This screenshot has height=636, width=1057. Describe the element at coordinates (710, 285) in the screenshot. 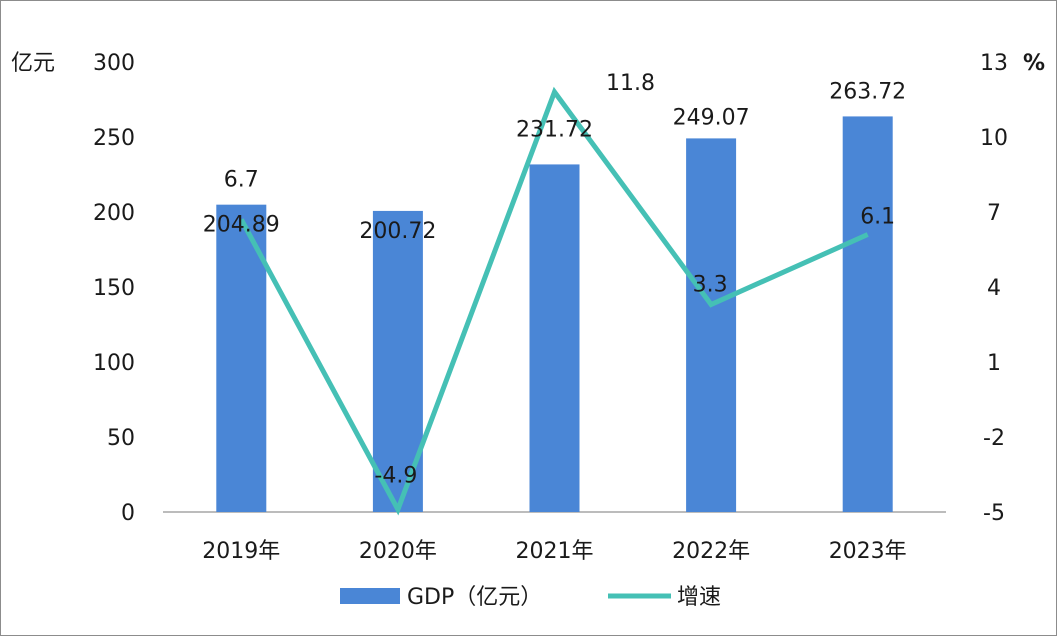

I see `growth-data-label: 3.3` at that location.